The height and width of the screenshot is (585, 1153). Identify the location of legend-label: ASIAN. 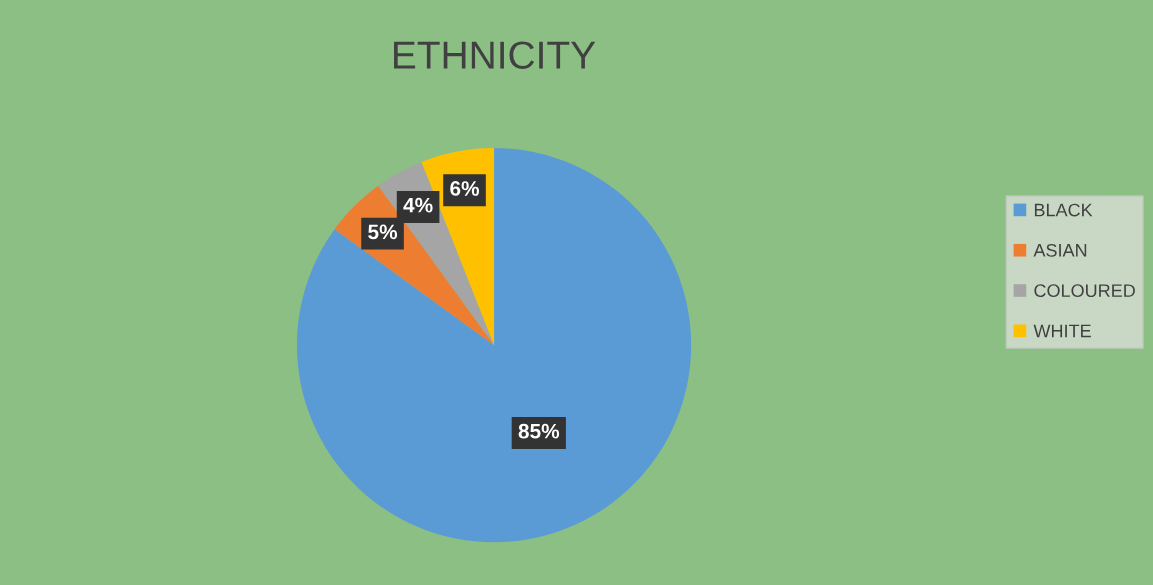
(1060, 250).